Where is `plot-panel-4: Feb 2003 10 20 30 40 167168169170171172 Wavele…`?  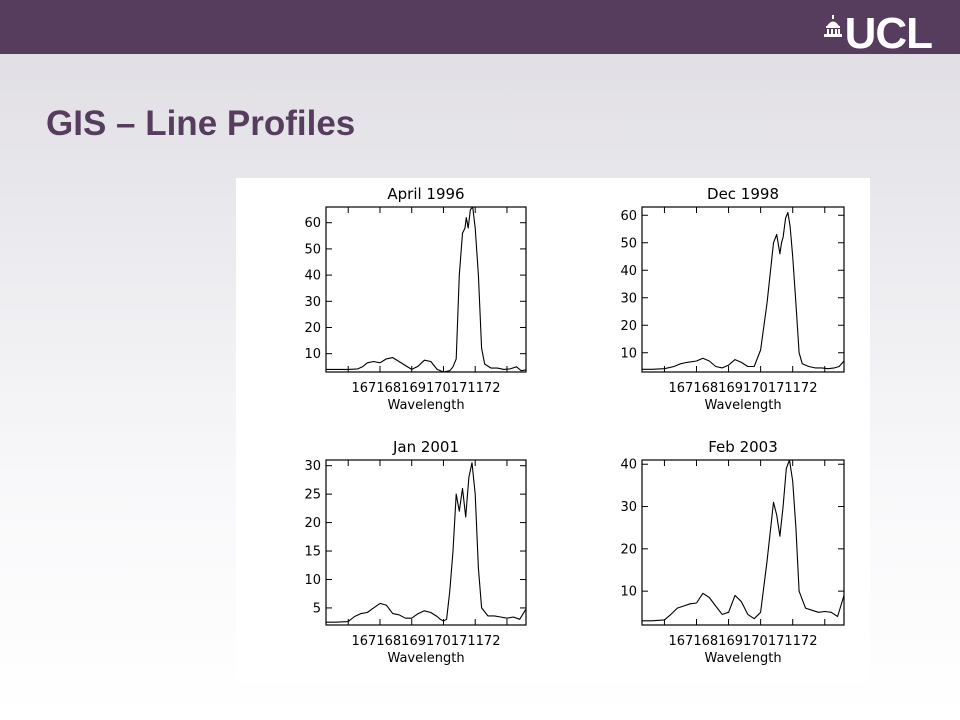
plot-panel-4: Feb 2003 10 20 30 40 167168169170171172 Wavele… is located at coordinates (732, 552).